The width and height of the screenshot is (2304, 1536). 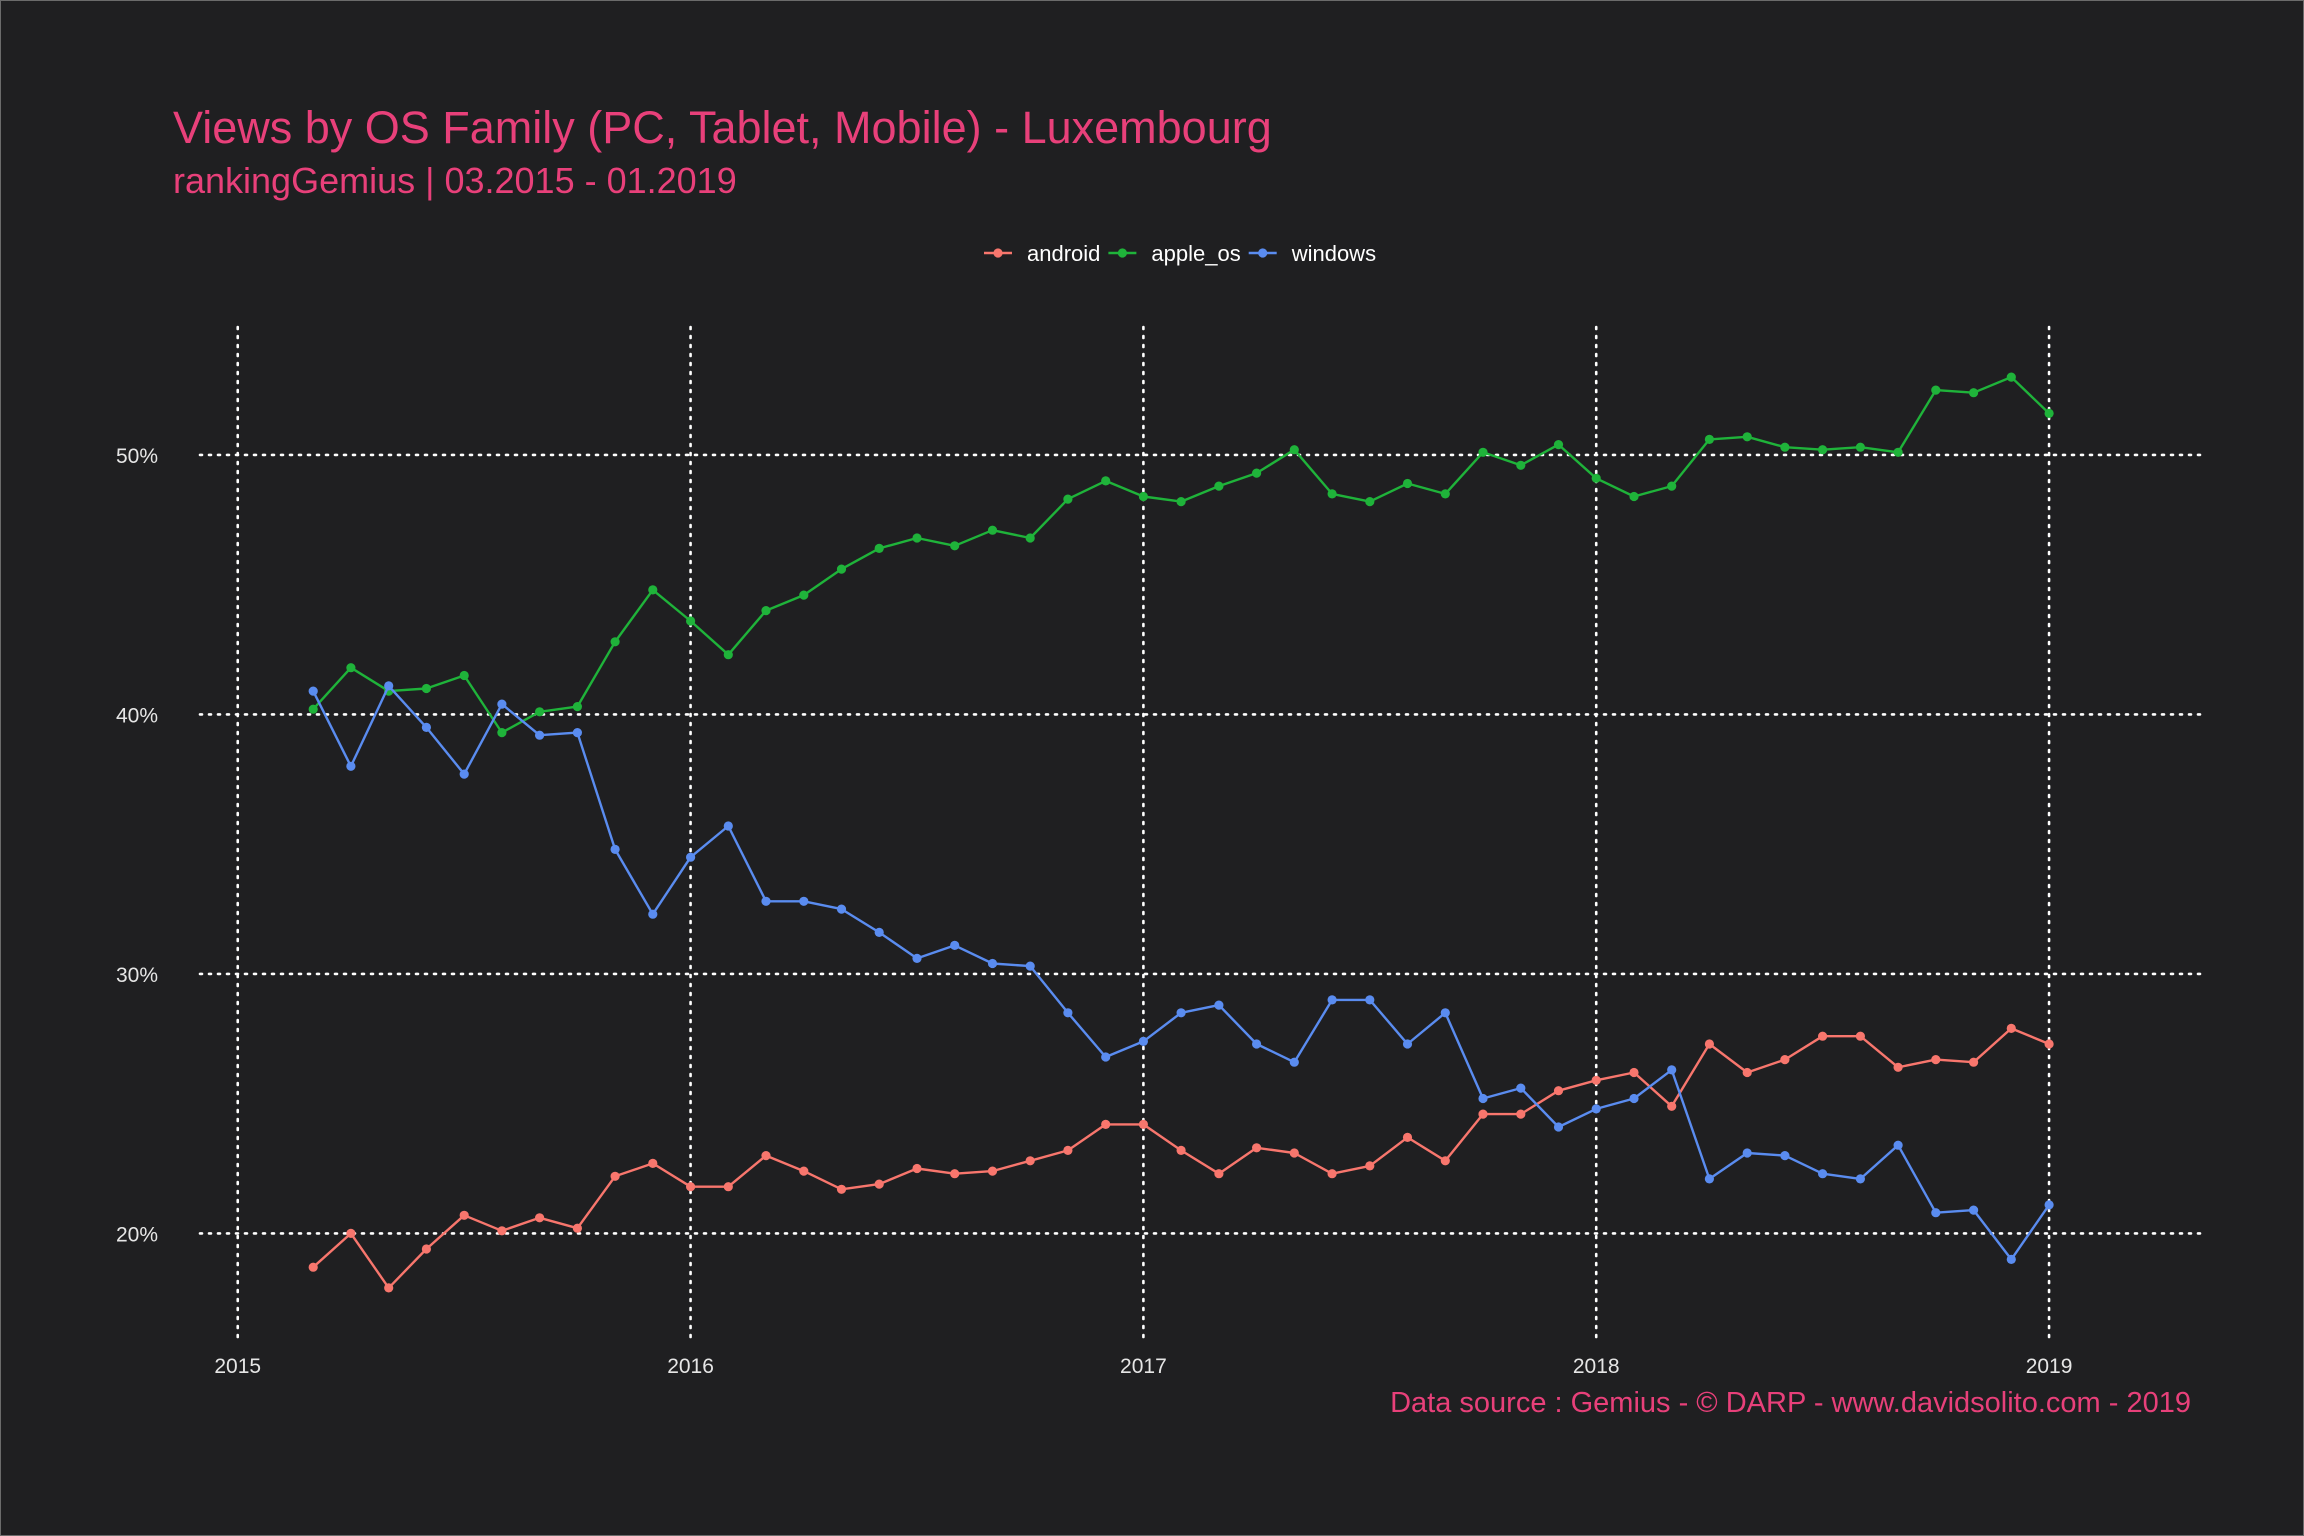 What do you see at coordinates (1181, 1158) in the screenshot?
I see `series-android` at bounding box center [1181, 1158].